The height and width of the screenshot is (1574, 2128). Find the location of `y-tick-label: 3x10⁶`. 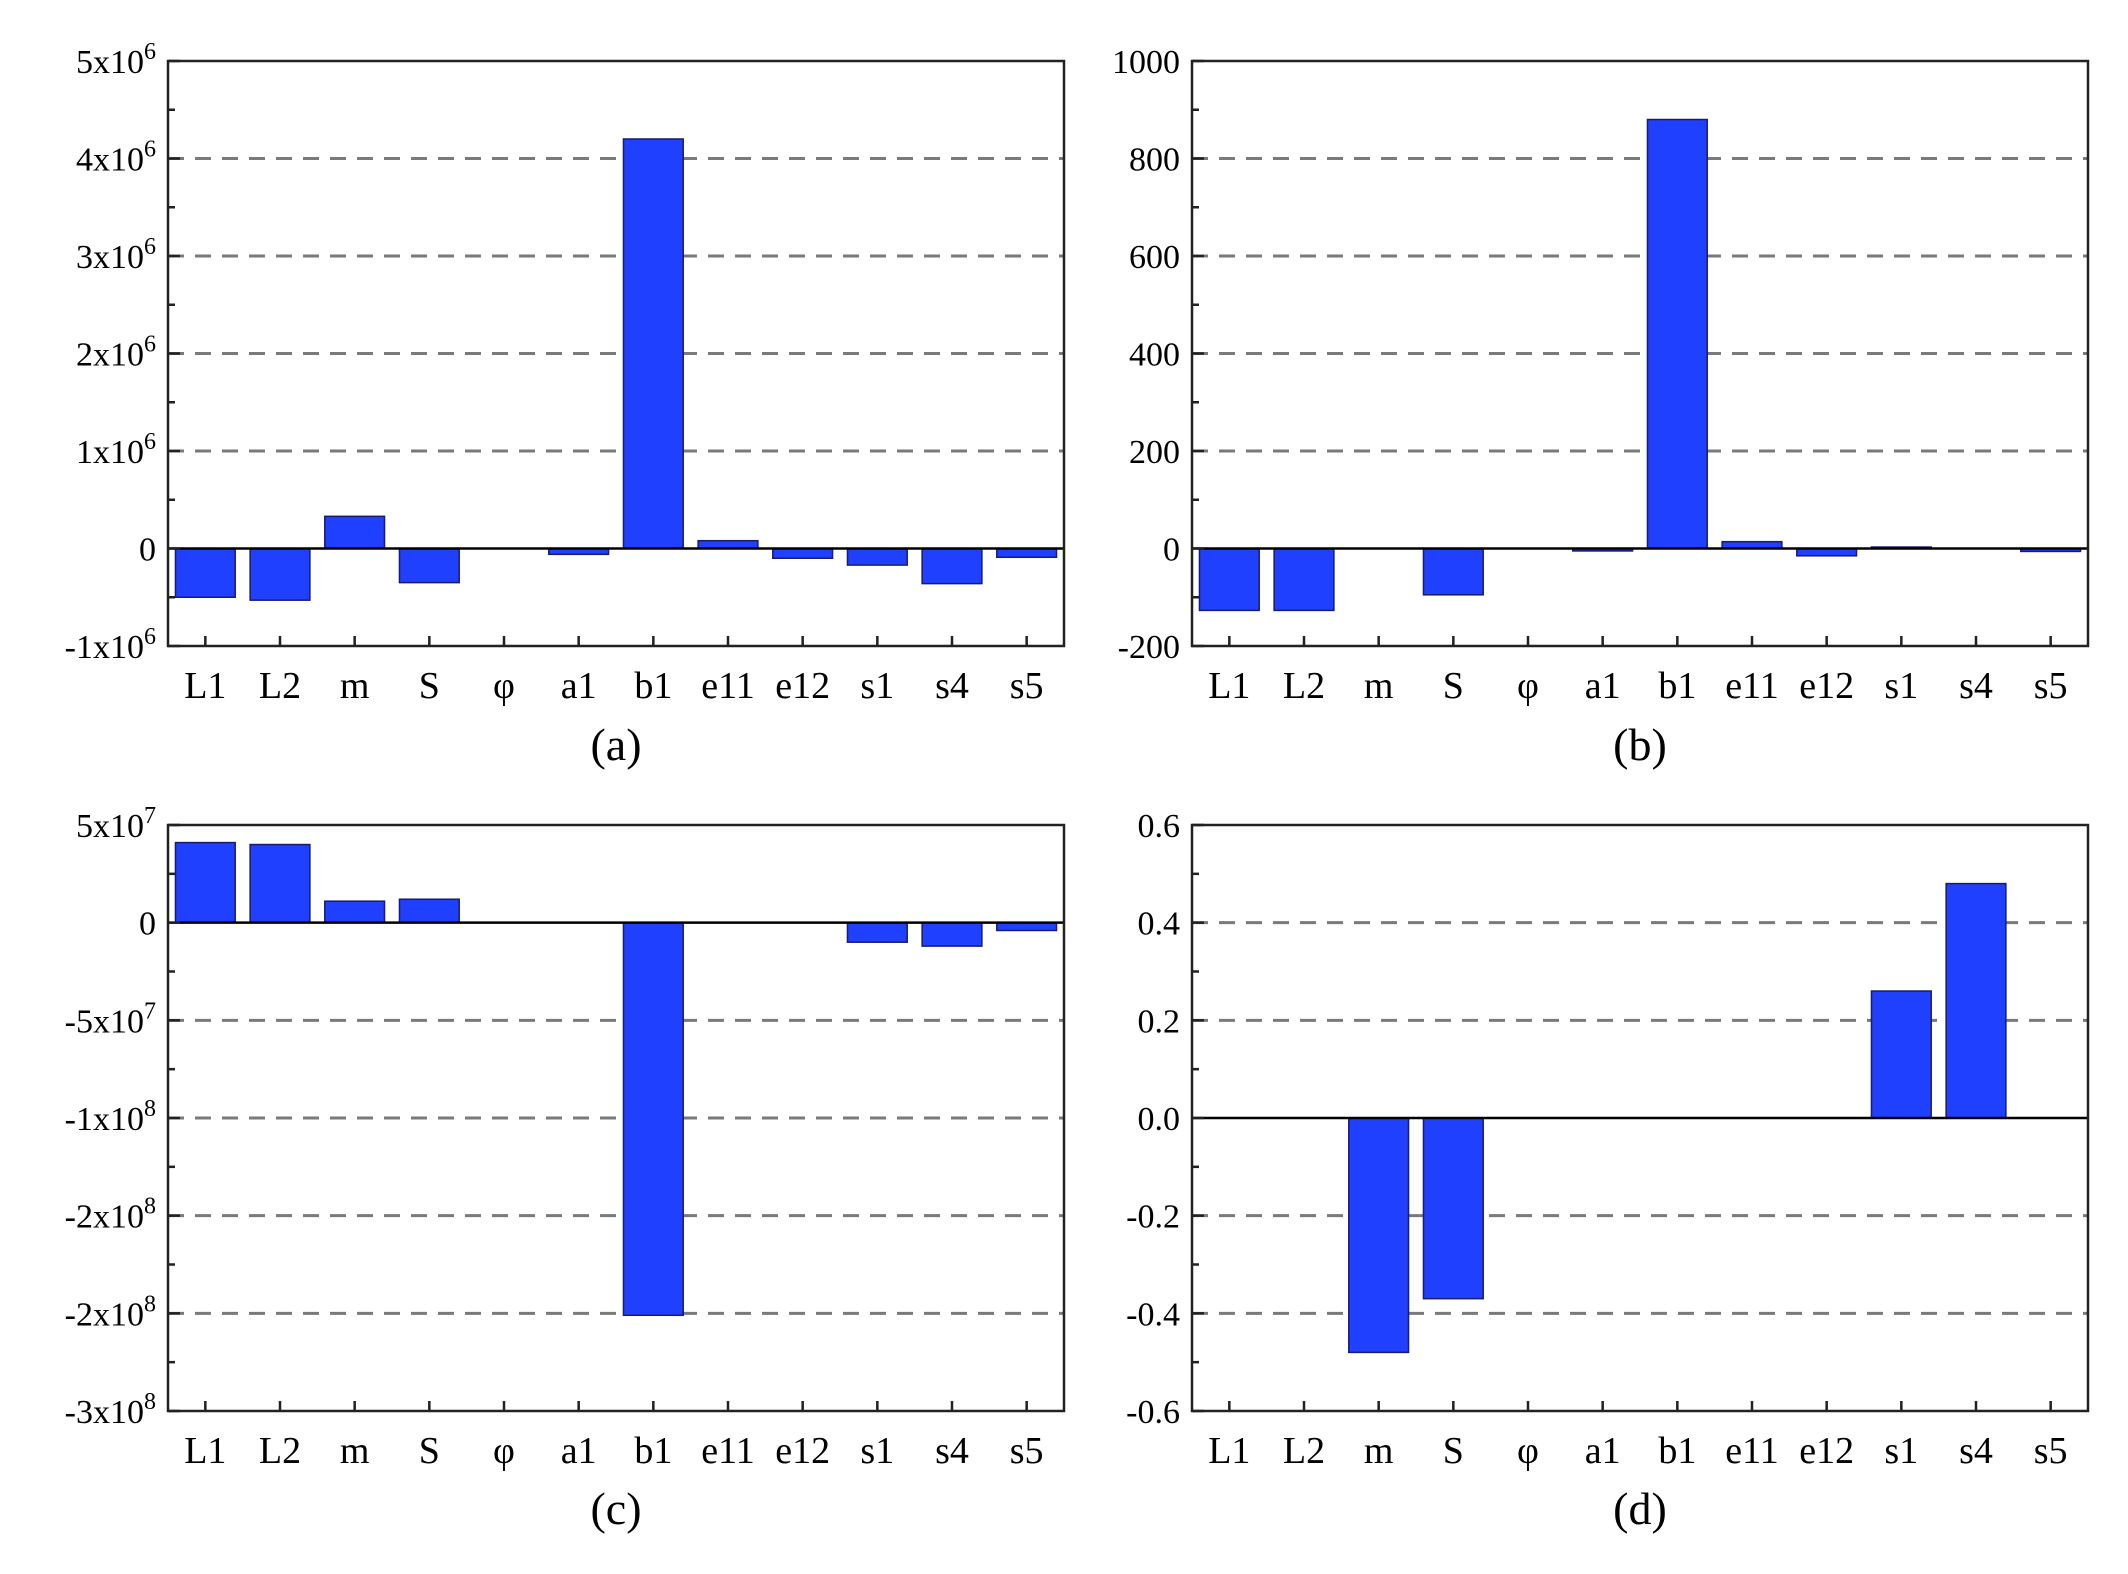

y-tick-label: 3x10⁶ is located at coordinates (116, 255).